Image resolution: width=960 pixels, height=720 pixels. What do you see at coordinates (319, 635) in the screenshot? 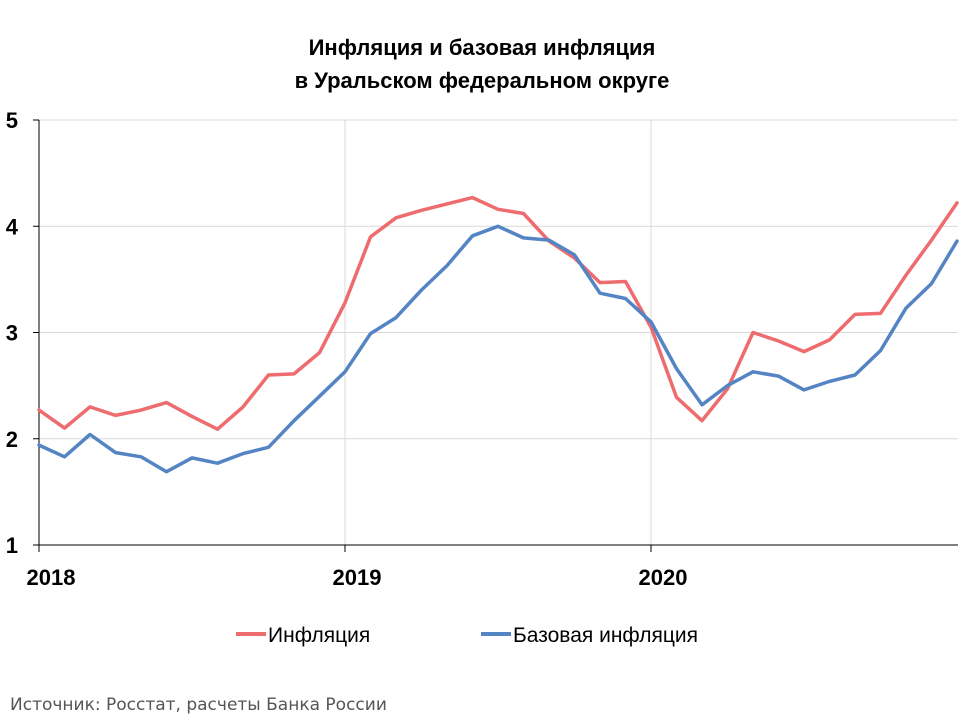
I see `legend-label-inflation: Инфляция` at bounding box center [319, 635].